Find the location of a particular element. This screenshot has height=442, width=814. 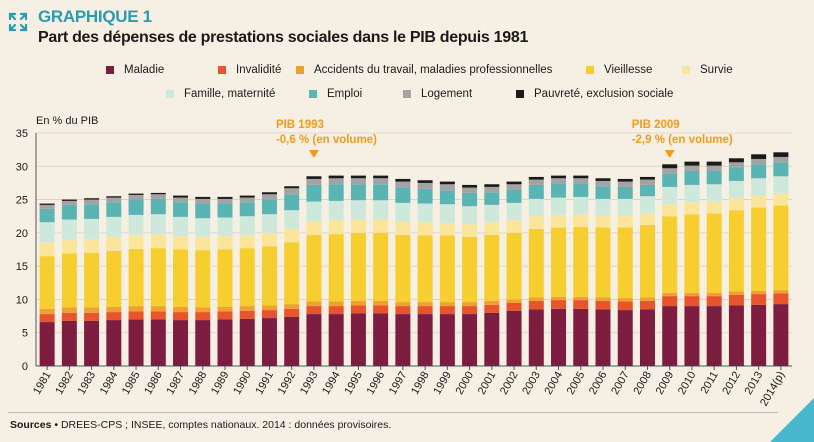

x-tick-label: 2008 is located at coordinates (642, 383).